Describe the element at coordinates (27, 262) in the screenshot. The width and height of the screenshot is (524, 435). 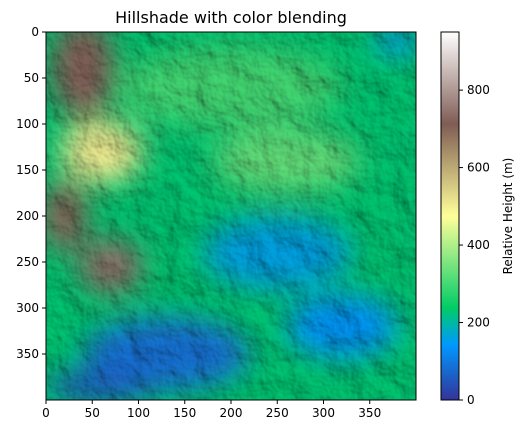
I see `y-tick-label: 250` at that location.